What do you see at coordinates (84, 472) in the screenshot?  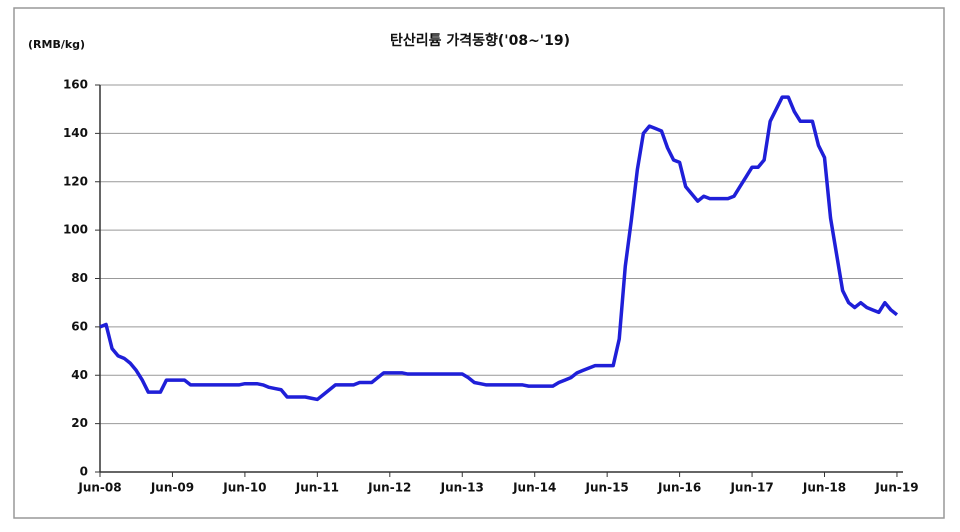 I see `y-tick-label: 0` at bounding box center [84, 472].